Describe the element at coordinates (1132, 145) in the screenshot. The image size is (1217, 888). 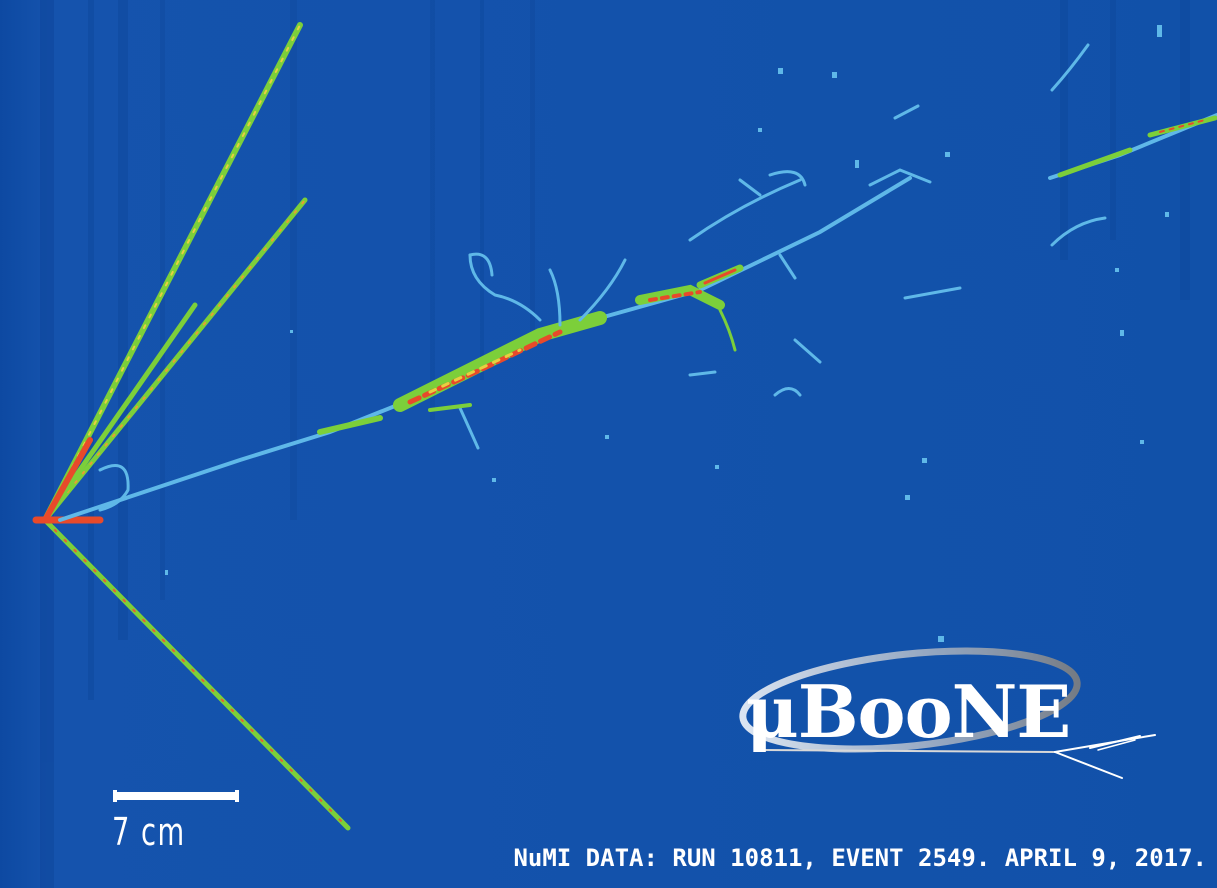
I see `upper-right-tracks` at that location.